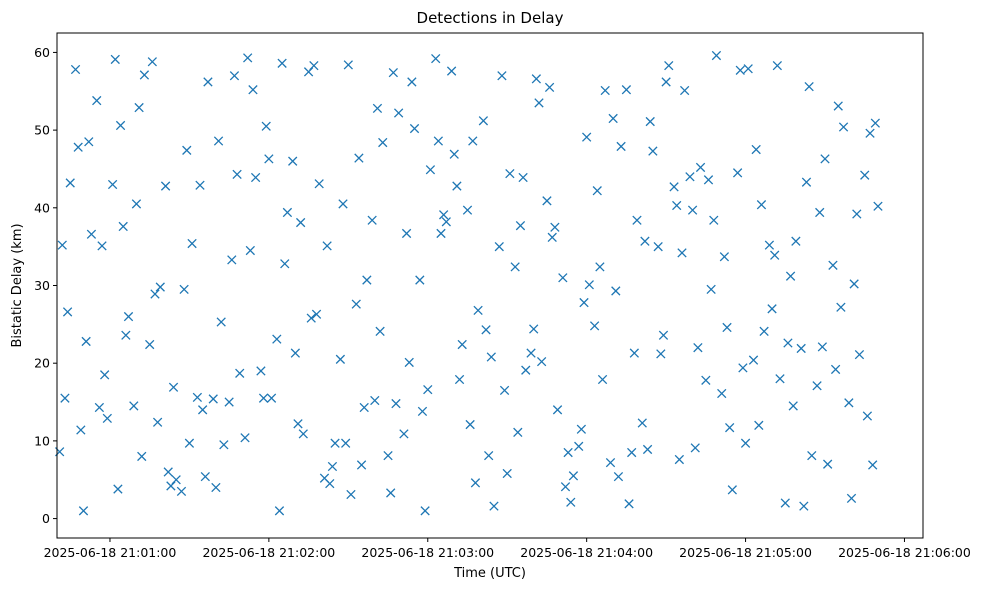 The width and height of the screenshot is (988, 590). Describe the element at coordinates (42, 285) in the screenshot. I see `y-tick-label: 30` at that location.